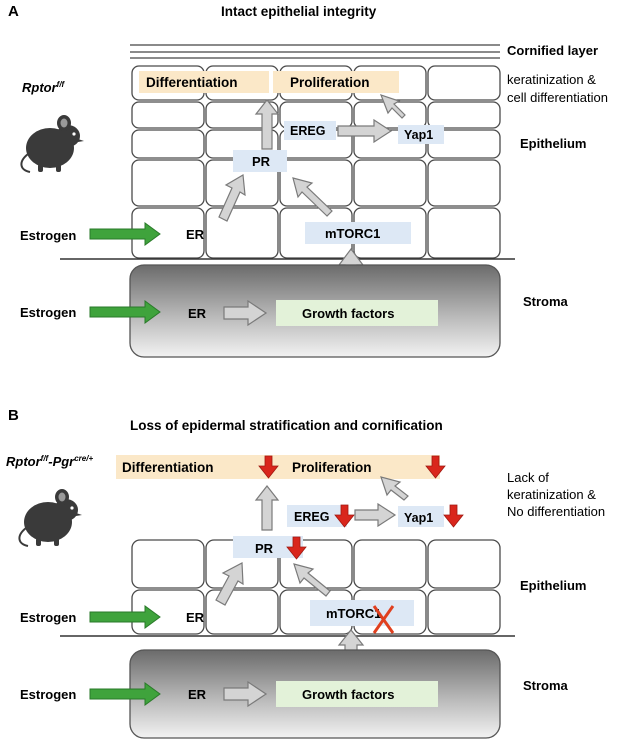 This screenshot has height=744, width=630. I want to click on arrow-er-to-gf-a, so click(245, 313).